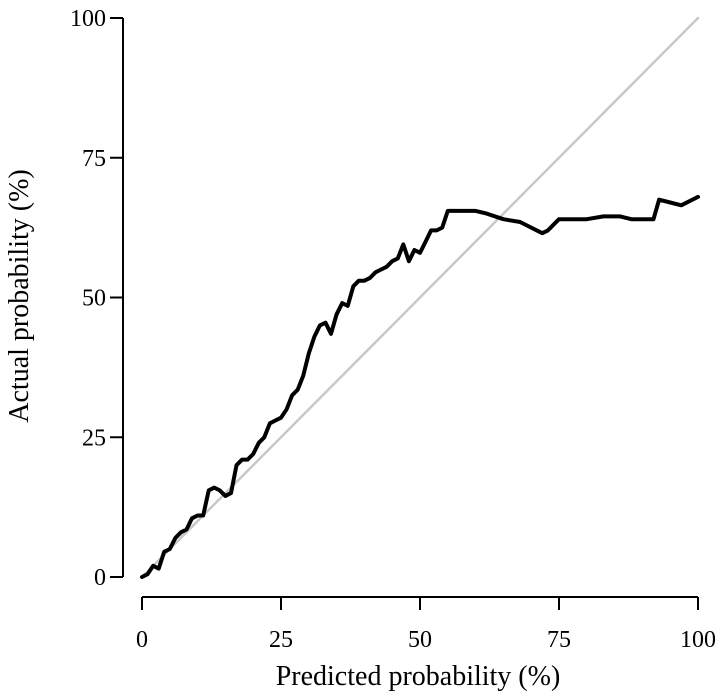 Image resolution: width=725 pixels, height=697 pixels. Describe the element at coordinates (281, 640) in the screenshot. I see `x-tick-label: 25` at that location.